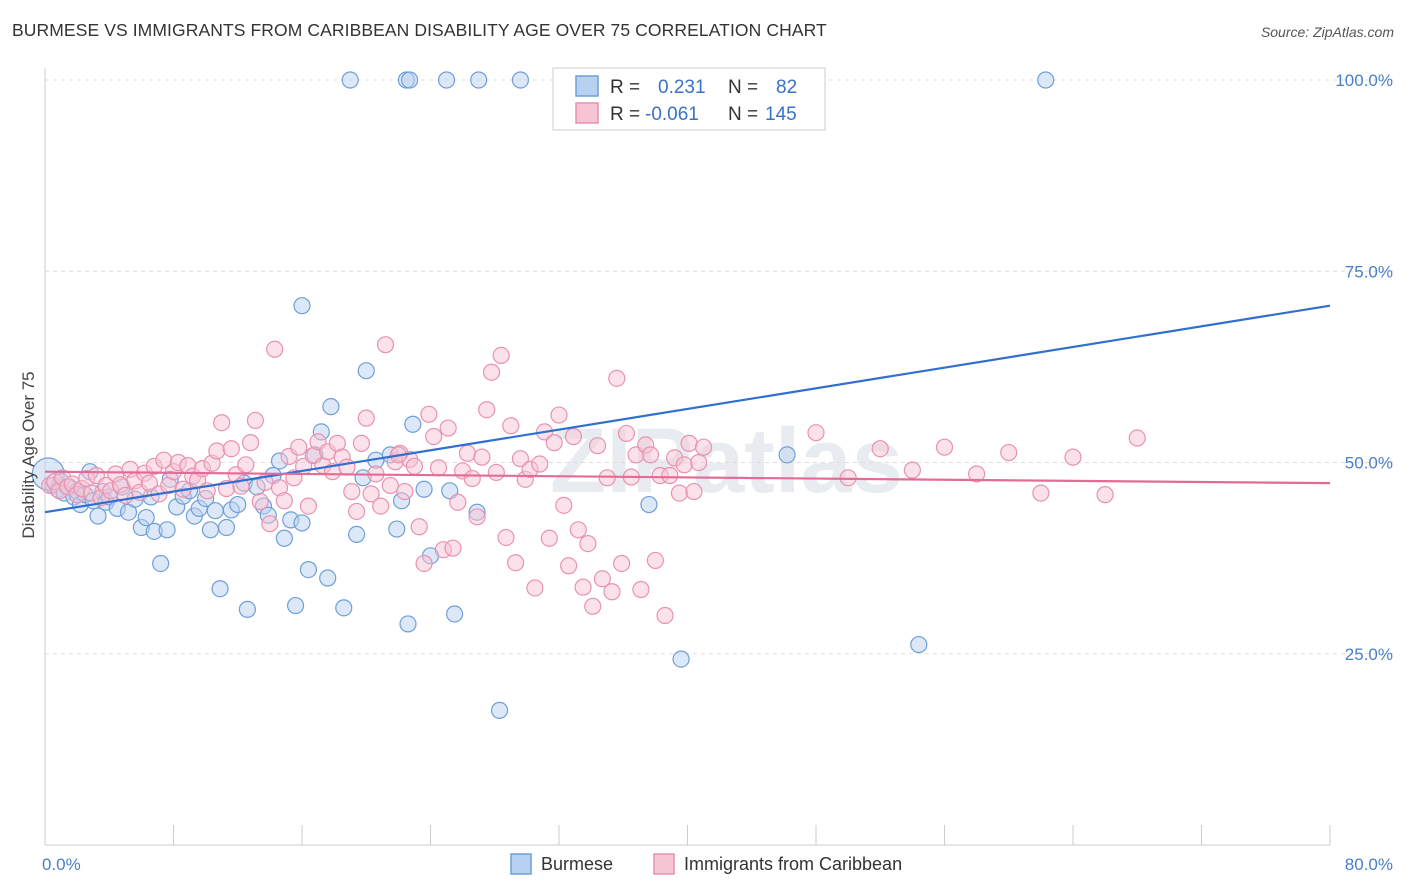 This screenshot has width=1406, height=892. What do you see at coordinates (743, 87) in the screenshot?
I see `legend-n-label-0: N =` at bounding box center [743, 87].